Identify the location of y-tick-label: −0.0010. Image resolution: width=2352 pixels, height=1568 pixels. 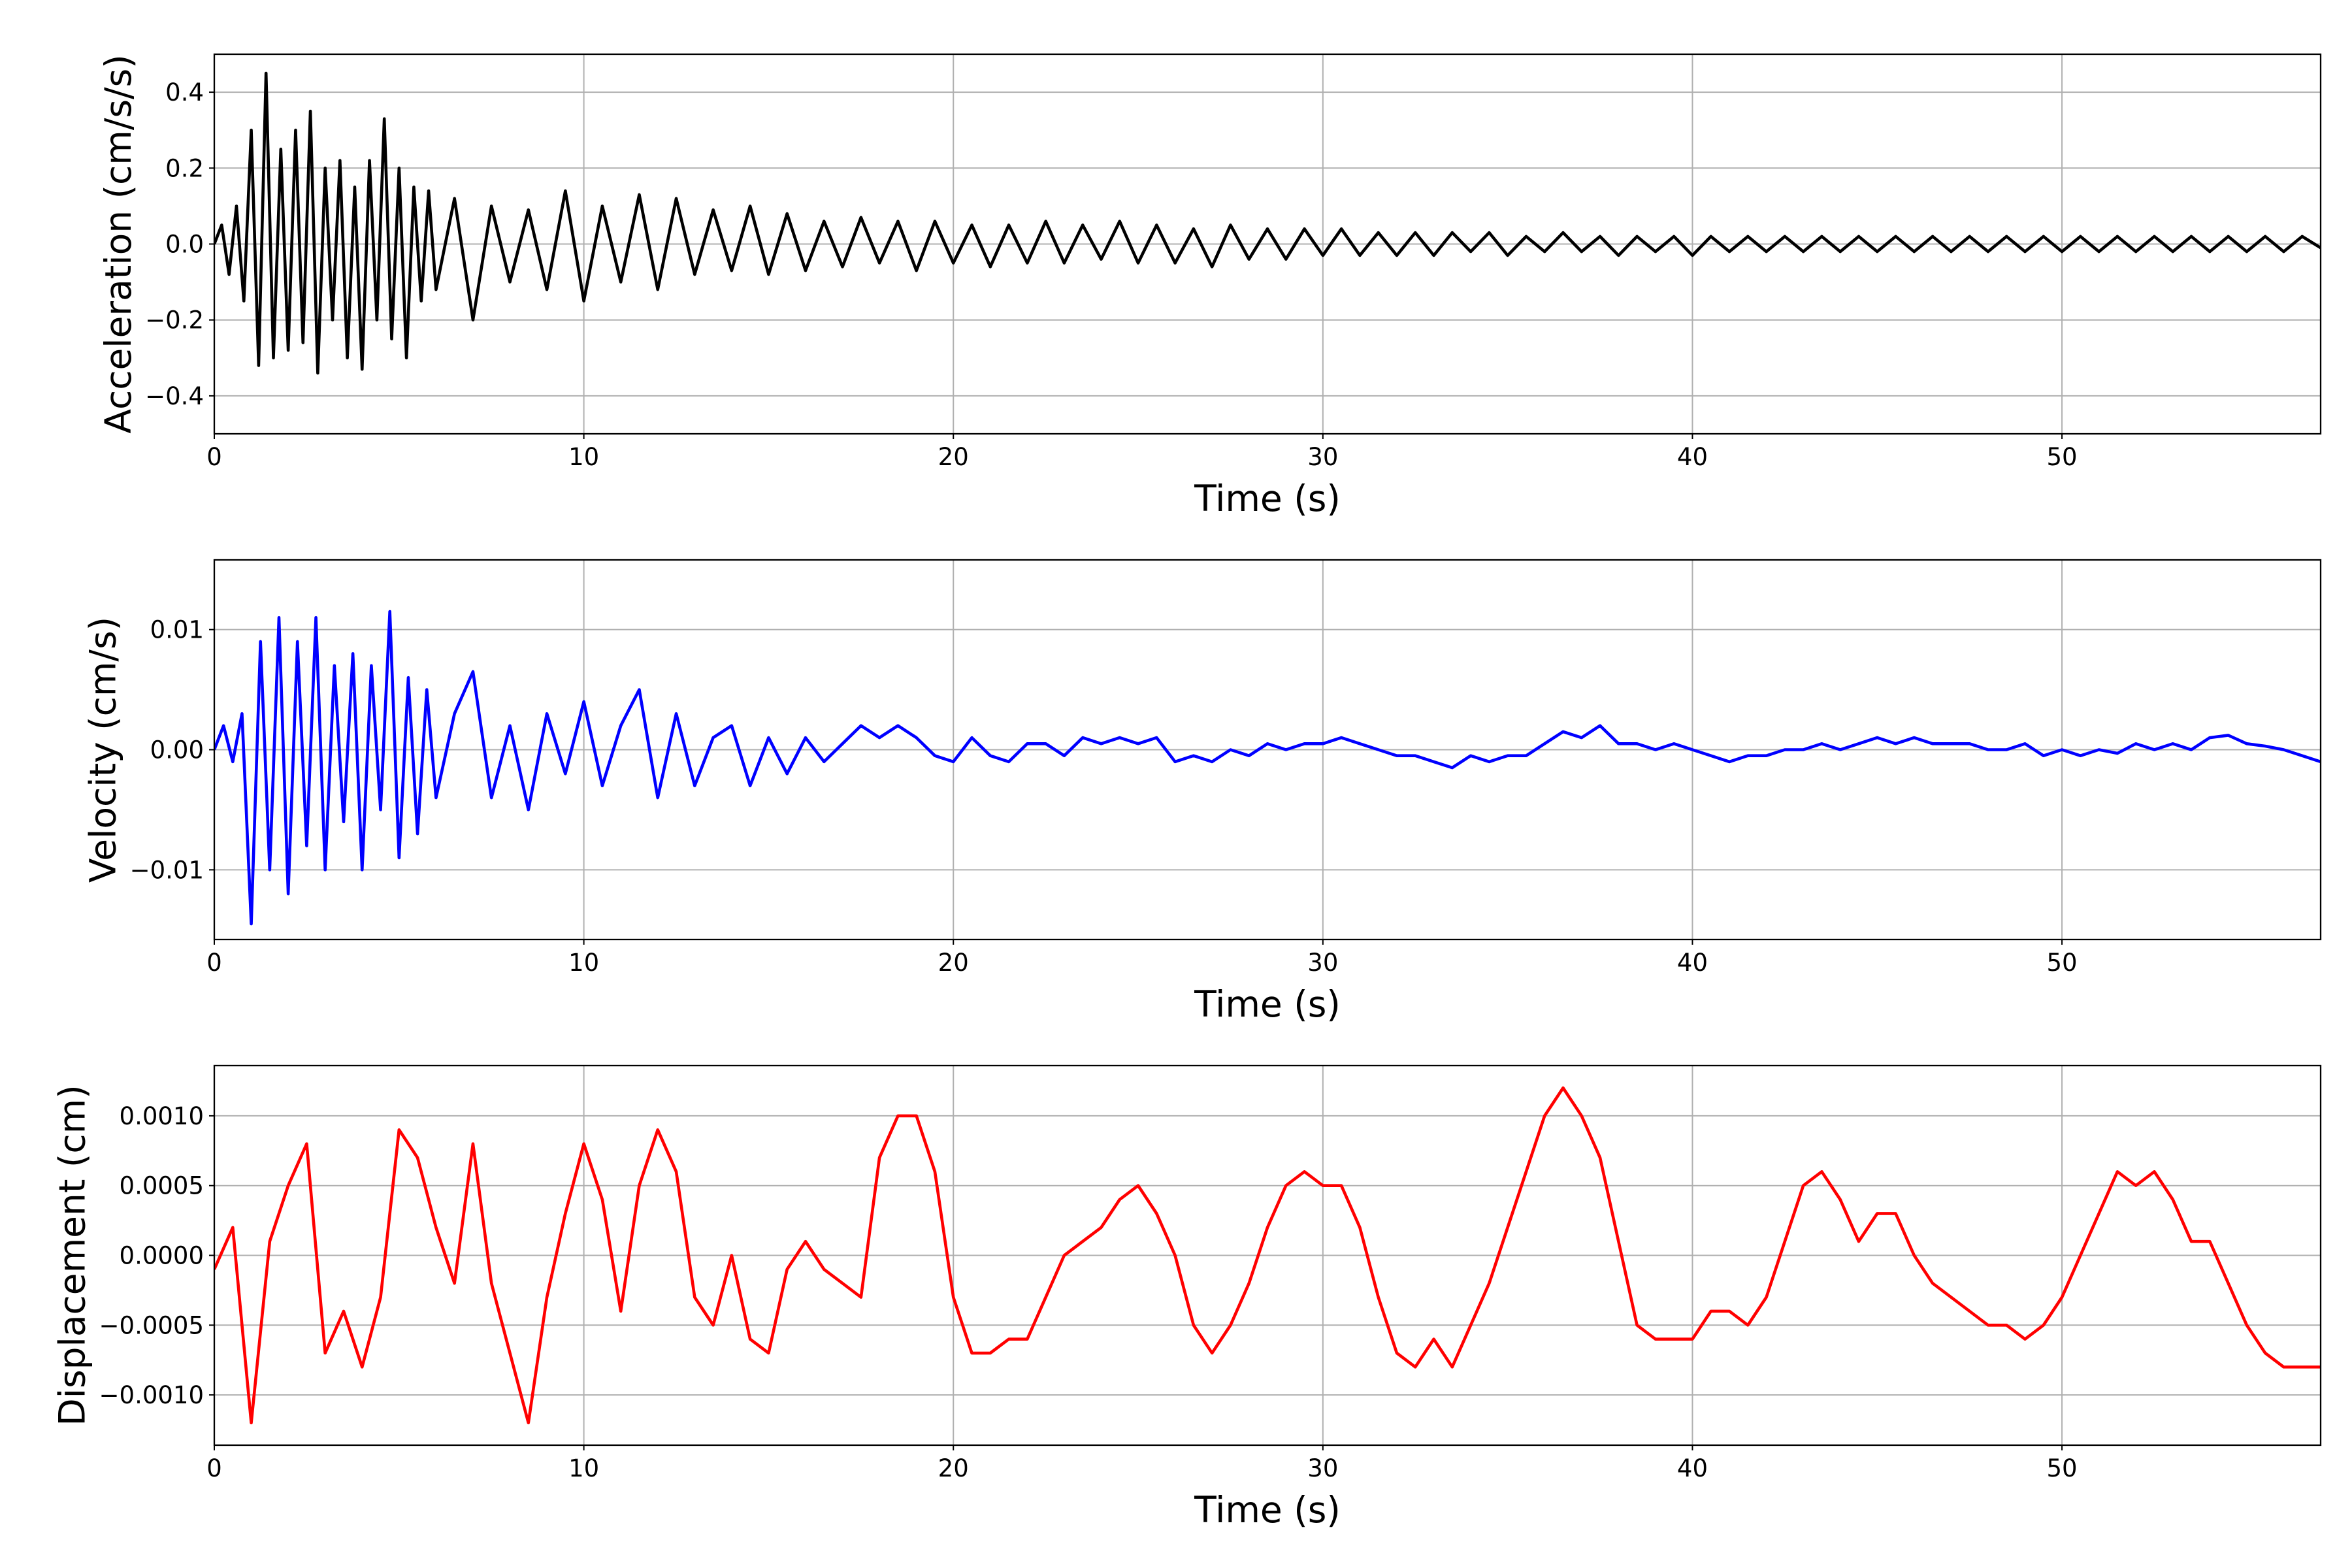
(151, 1395).